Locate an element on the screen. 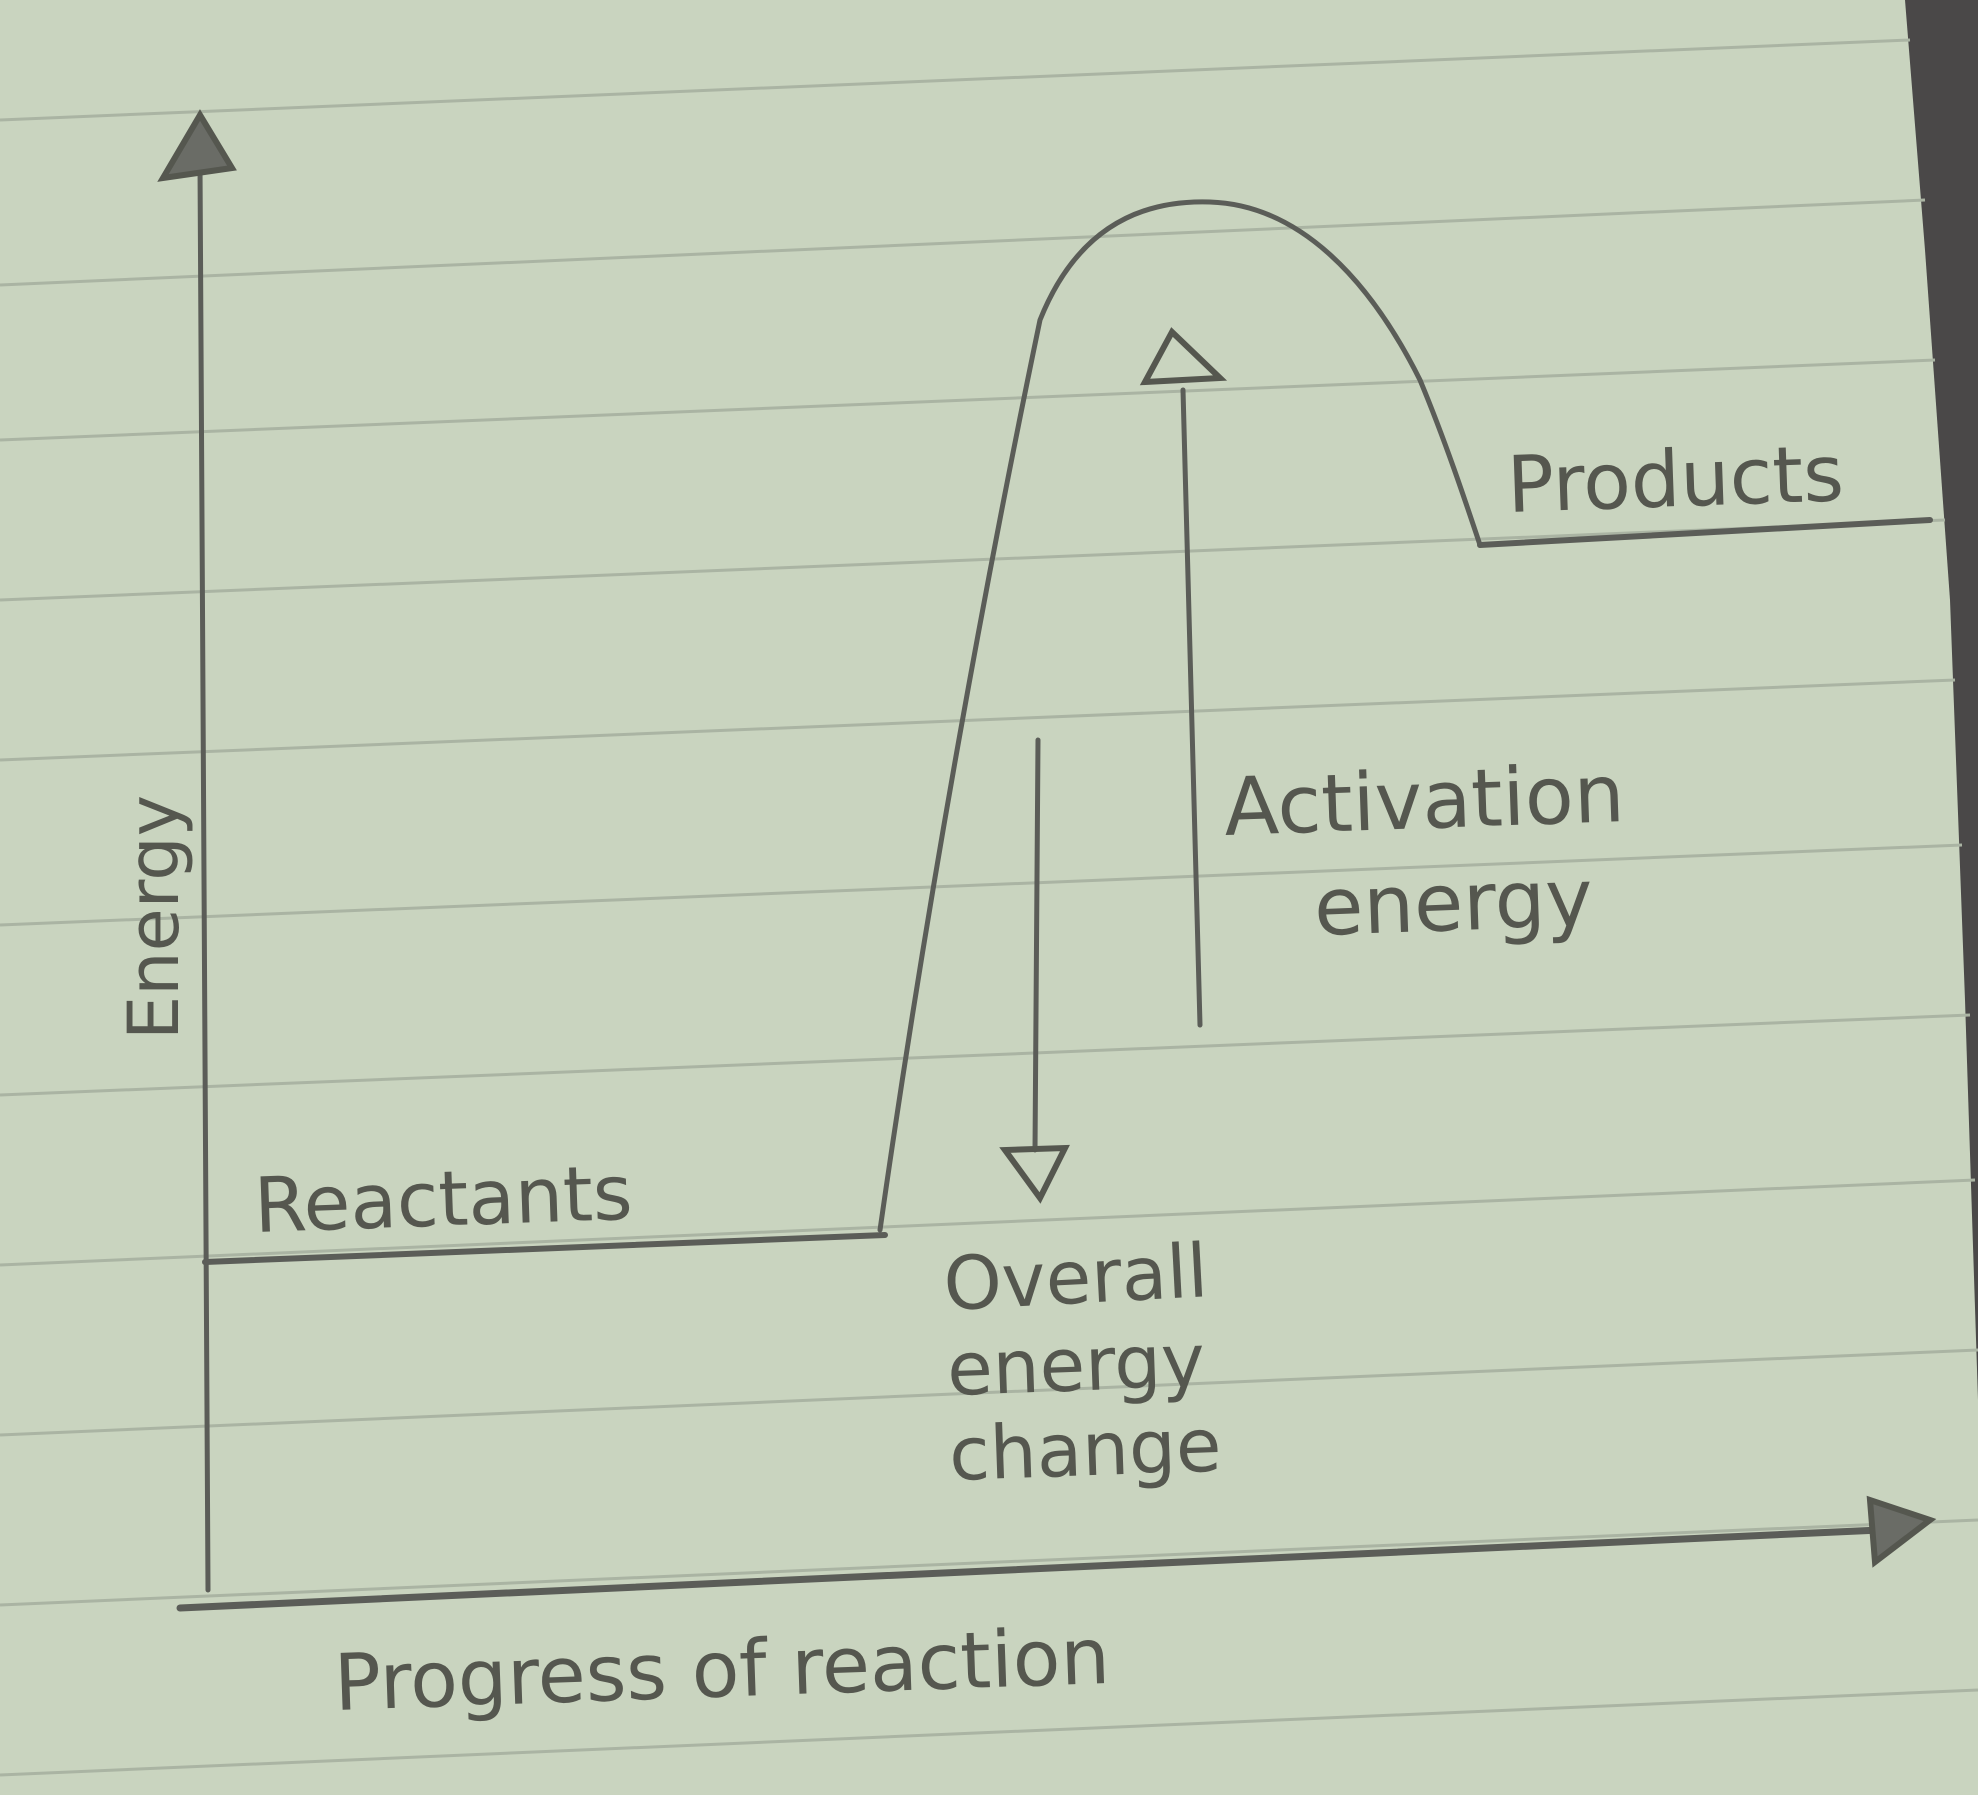 Image resolution: width=1978 pixels, height=1795 pixels. y-axis-arrowhead is located at coordinates (197, 145).